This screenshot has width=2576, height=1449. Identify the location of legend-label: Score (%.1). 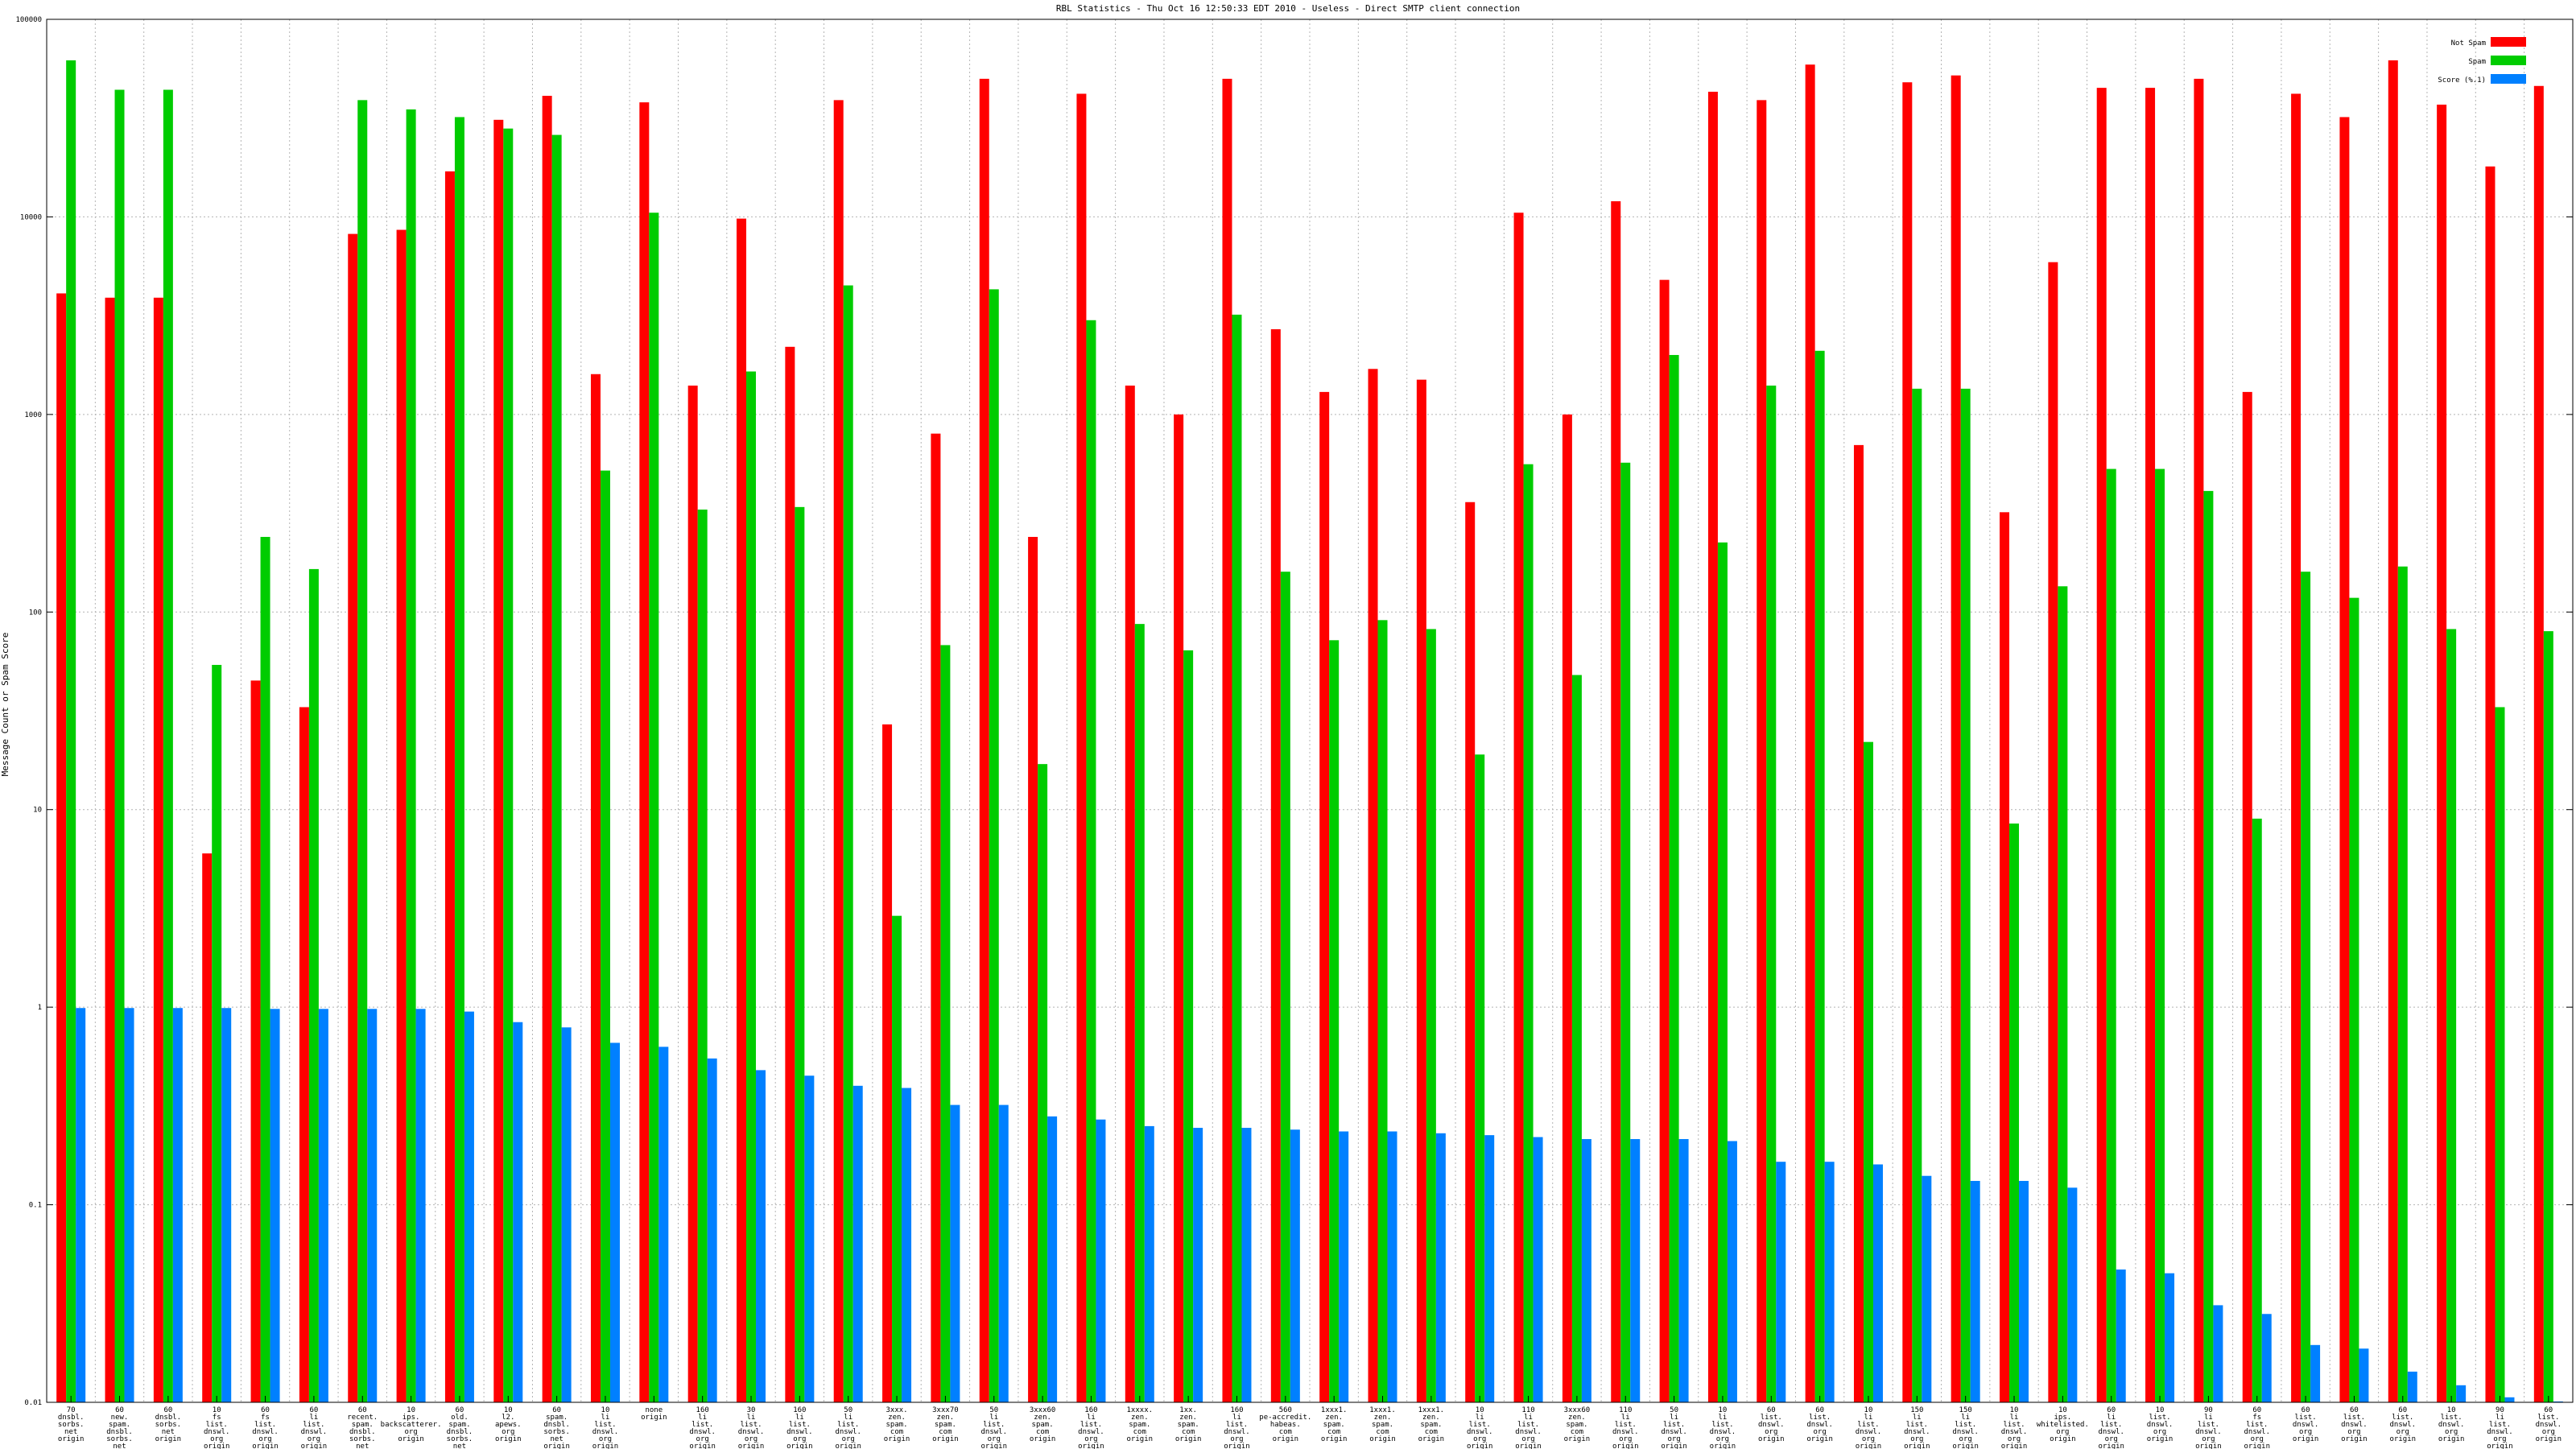
(2462, 80).